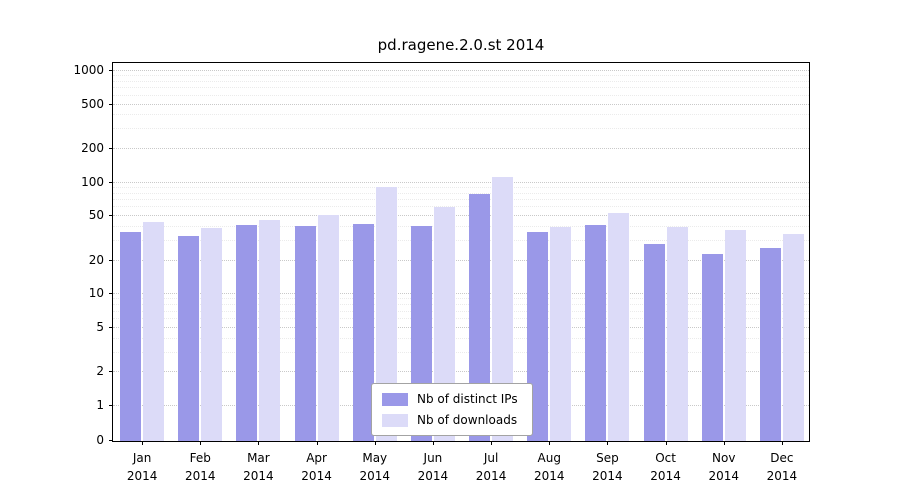 Image resolution: width=900 pixels, height=500 pixels. I want to click on y-tick-label: 200, so click(92, 148).